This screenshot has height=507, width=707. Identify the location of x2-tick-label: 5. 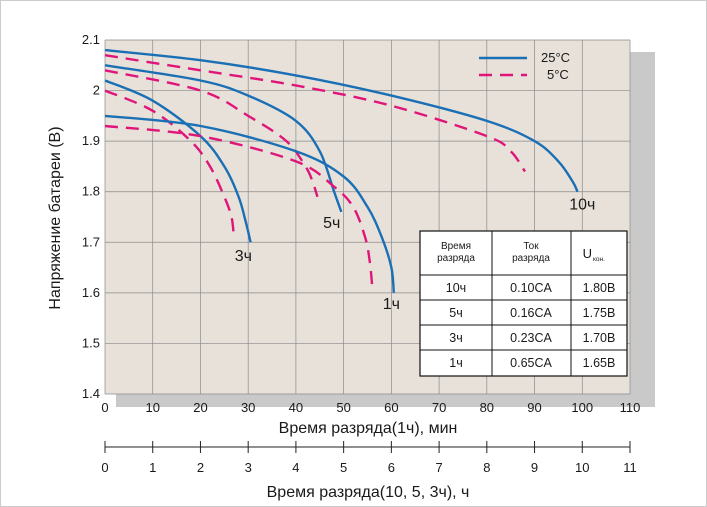
(343, 467).